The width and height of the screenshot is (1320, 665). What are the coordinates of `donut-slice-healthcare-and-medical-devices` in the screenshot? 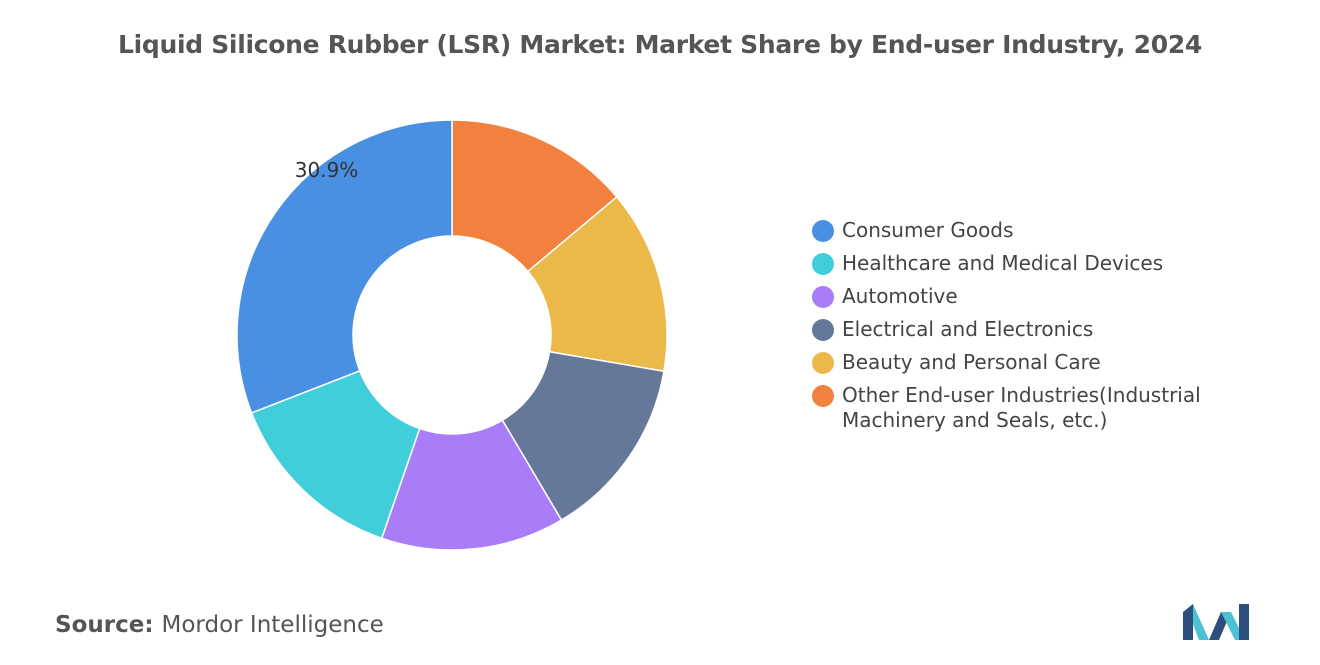 It's located at (335, 454).